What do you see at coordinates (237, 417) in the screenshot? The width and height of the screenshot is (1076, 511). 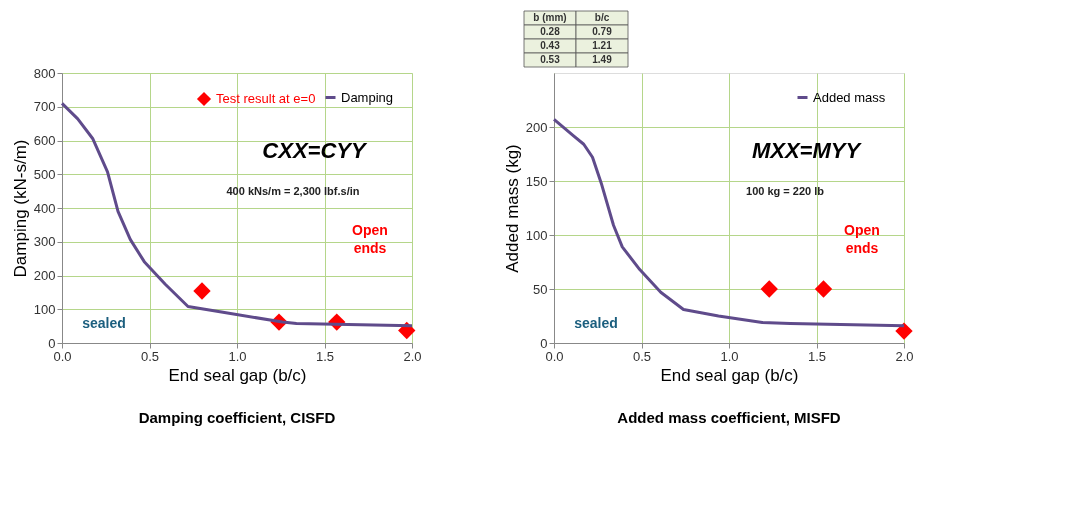 I see `text: Damping coefficient, CISFD` at bounding box center [237, 417].